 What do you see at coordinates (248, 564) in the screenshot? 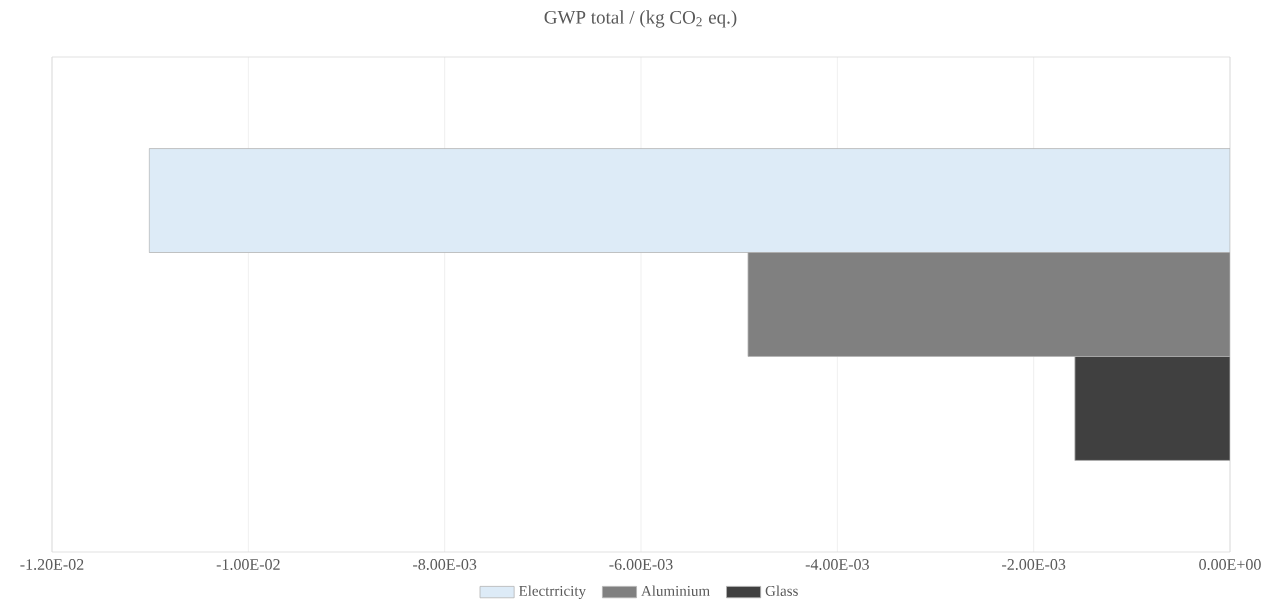
I see `x-tick-label: -1.00E-02` at bounding box center [248, 564].